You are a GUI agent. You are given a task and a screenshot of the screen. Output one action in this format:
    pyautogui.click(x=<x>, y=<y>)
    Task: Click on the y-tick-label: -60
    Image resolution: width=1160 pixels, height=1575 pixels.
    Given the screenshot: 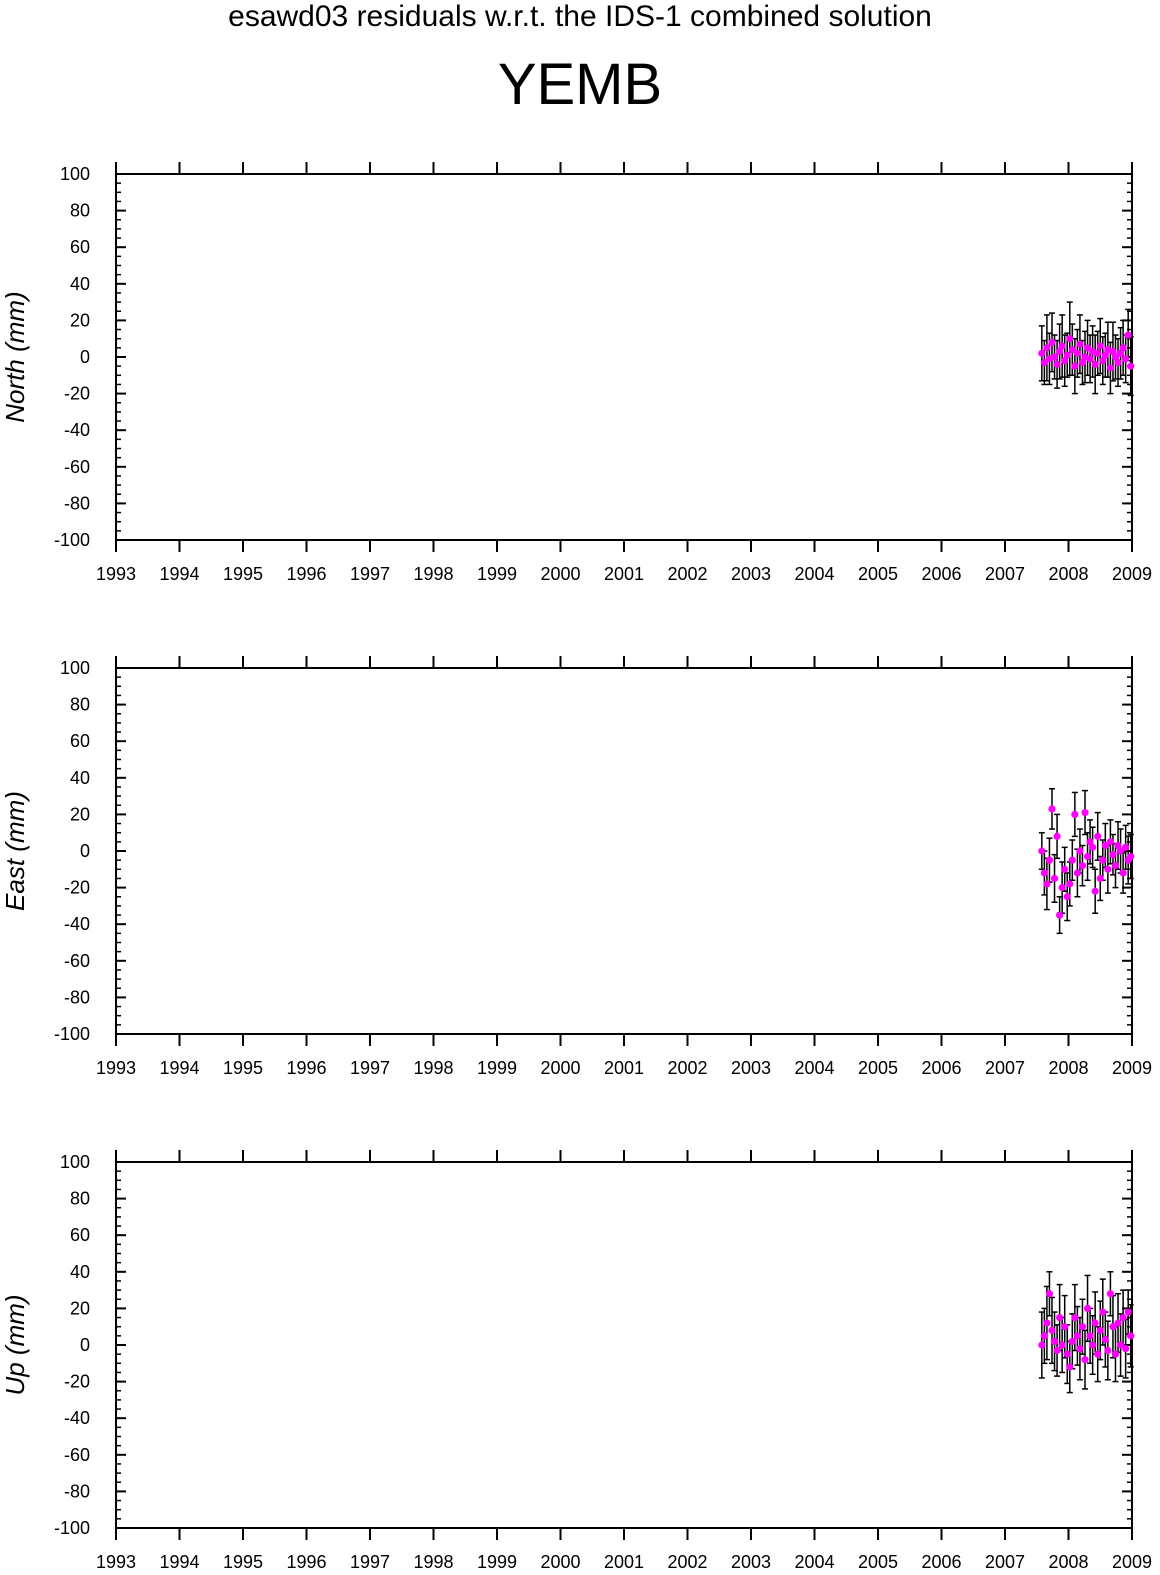 What is the action you would take?
    pyautogui.click(x=77, y=467)
    